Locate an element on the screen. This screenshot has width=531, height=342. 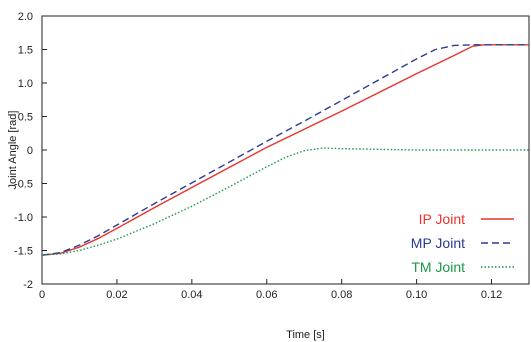
legend: IP Joint MP Joint TM Joint is located at coordinates (462, 243).